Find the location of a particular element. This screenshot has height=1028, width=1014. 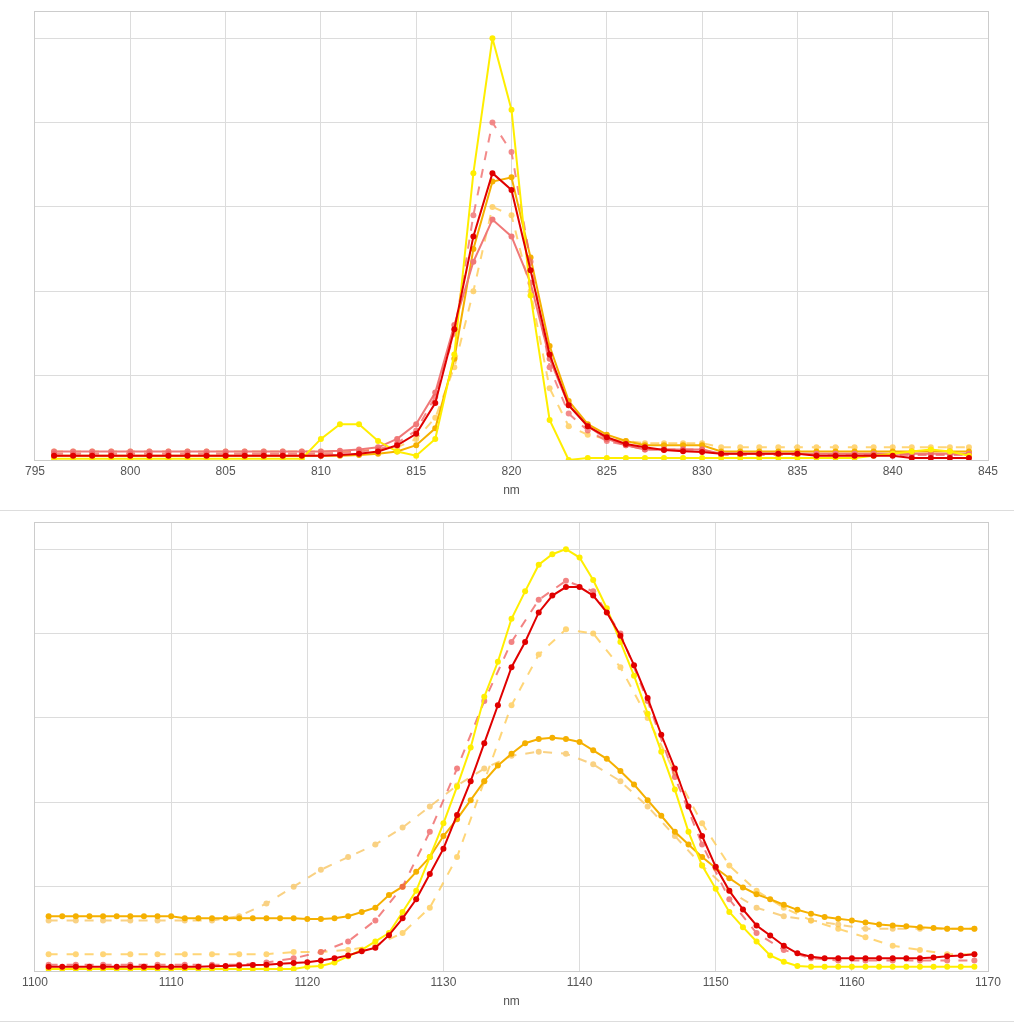

x-tick-label: 800 is located at coordinates (130, 471).